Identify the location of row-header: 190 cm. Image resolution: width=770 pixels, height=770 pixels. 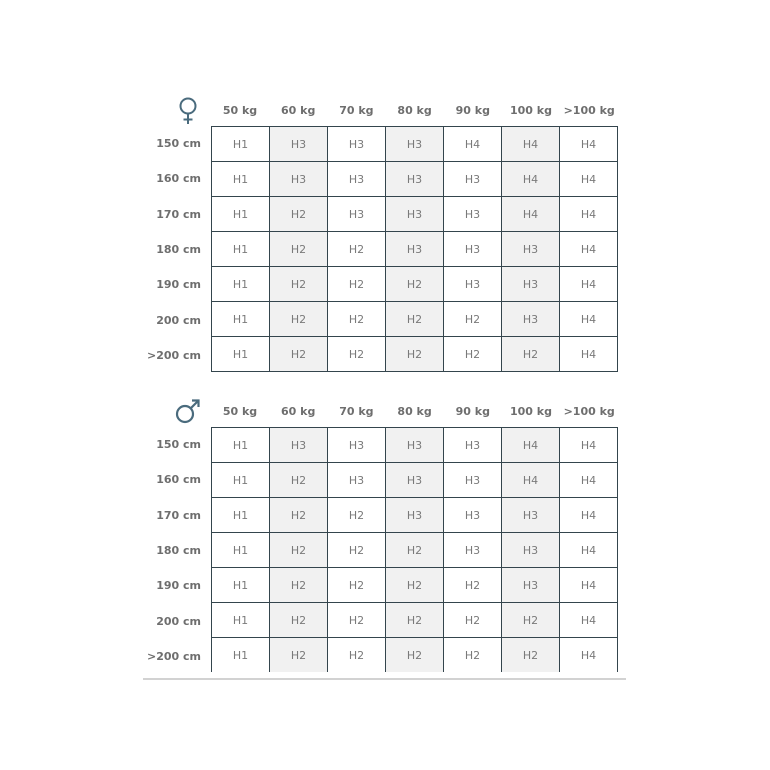
(178, 285).